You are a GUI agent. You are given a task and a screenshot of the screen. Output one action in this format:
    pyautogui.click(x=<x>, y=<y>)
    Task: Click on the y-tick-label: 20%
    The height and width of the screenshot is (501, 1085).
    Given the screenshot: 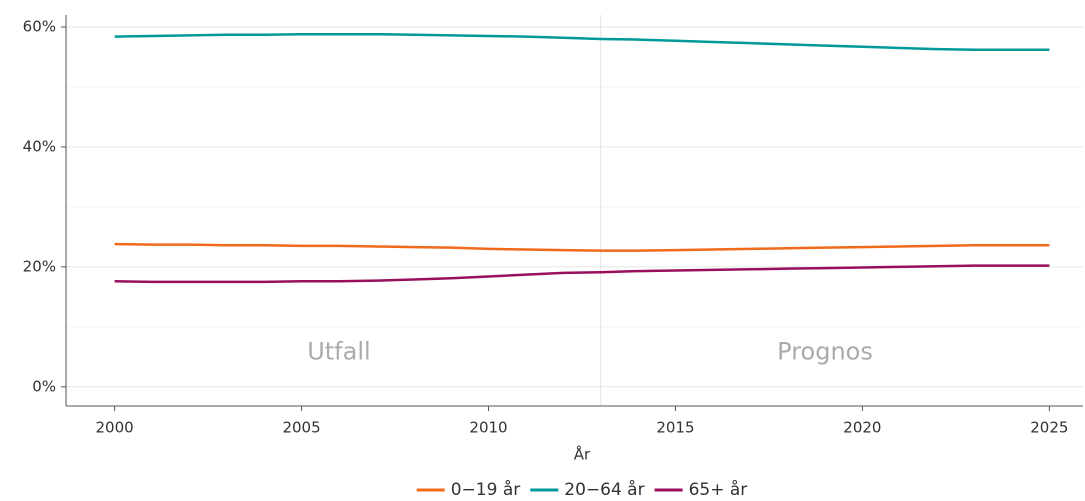 What is the action you would take?
    pyautogui.click(x=39, y=266)
    